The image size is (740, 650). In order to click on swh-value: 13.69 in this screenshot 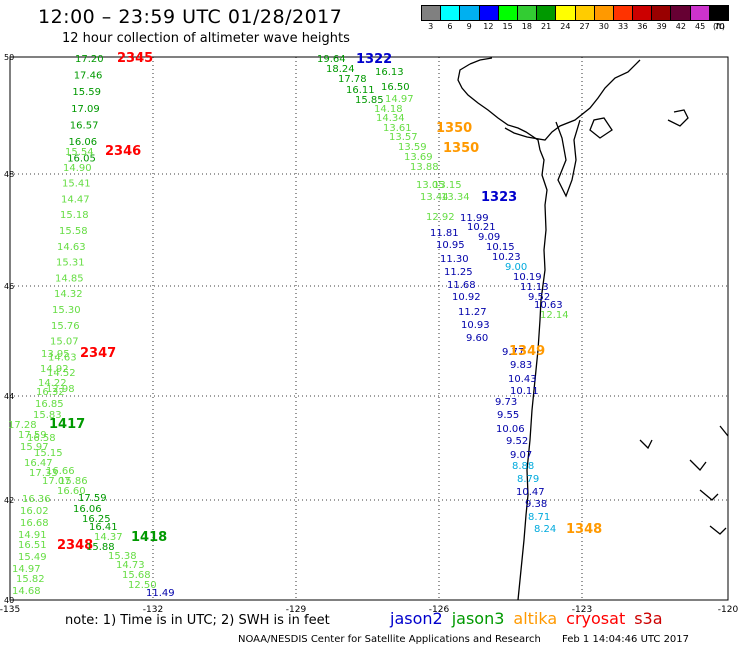, I will do `click(418, 157)`.